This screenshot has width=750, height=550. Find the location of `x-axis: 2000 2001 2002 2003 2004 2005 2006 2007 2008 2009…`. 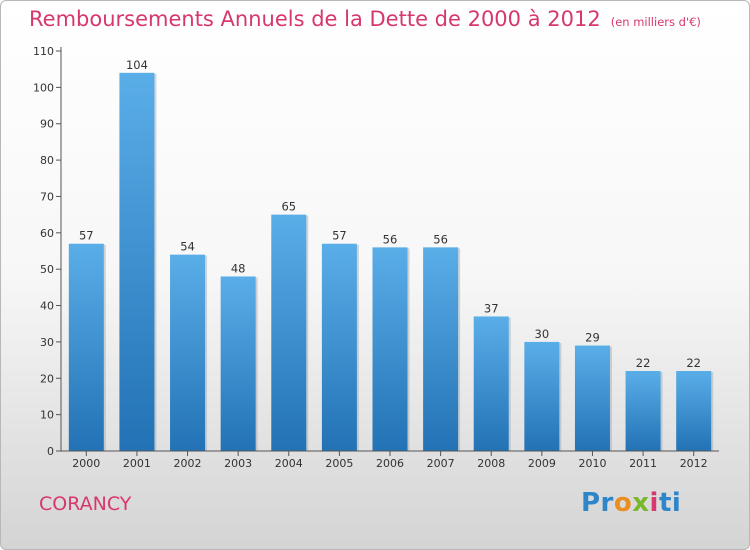

x-axis: 2000 2001 2002 2003 2004 2005 2006 2007 2008 2009… is located at coordinates (390, 460).